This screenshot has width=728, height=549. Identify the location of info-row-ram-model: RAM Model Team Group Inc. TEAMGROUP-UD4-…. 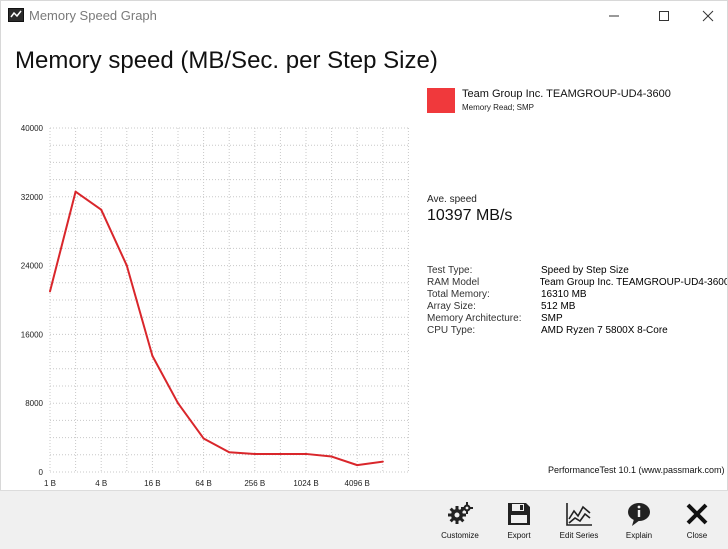
(577, 283).